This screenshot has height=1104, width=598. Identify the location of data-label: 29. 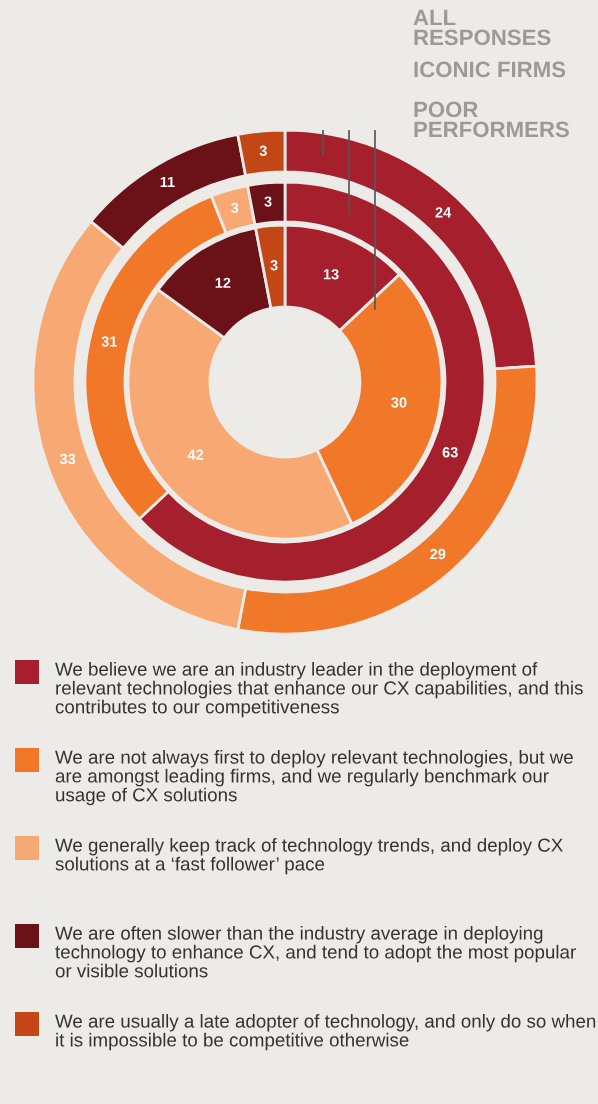
(438, 554).